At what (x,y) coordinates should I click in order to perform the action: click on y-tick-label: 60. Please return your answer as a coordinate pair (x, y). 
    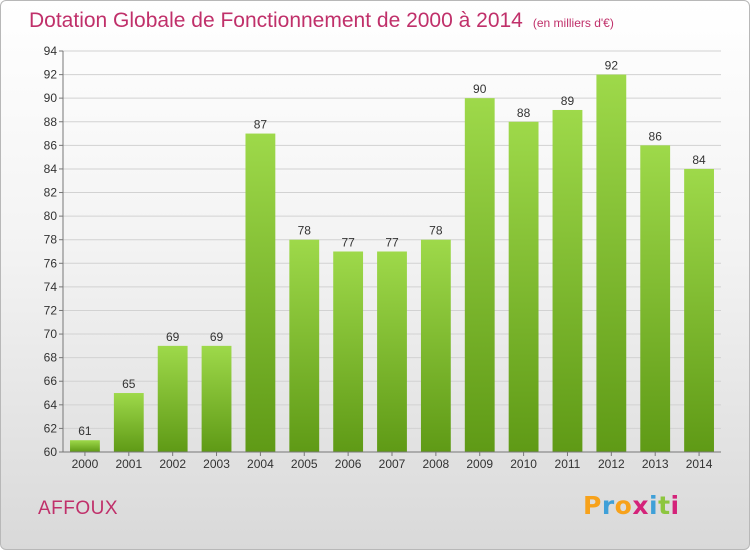
    Looking at the image, I should click on (51, 452).